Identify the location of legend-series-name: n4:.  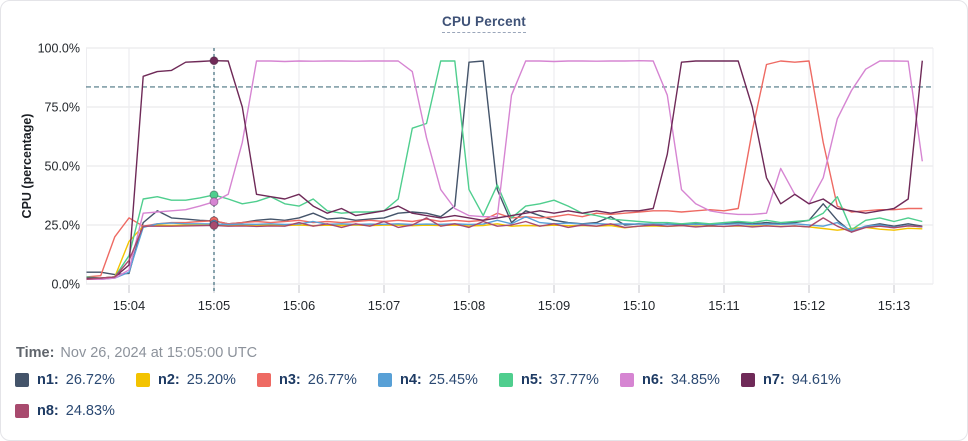
(411, 380).